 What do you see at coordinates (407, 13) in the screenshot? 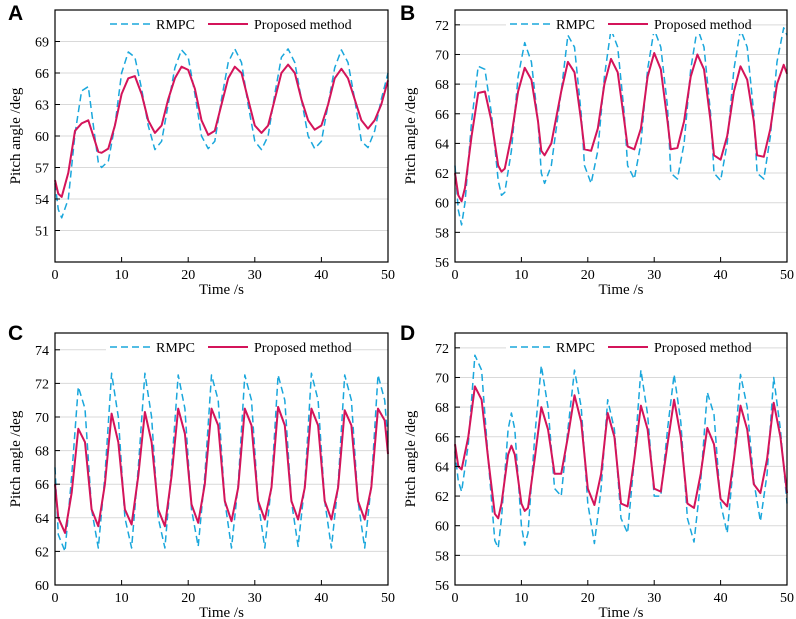
I see `panel-letter: B` at bounding box center [407, 13].